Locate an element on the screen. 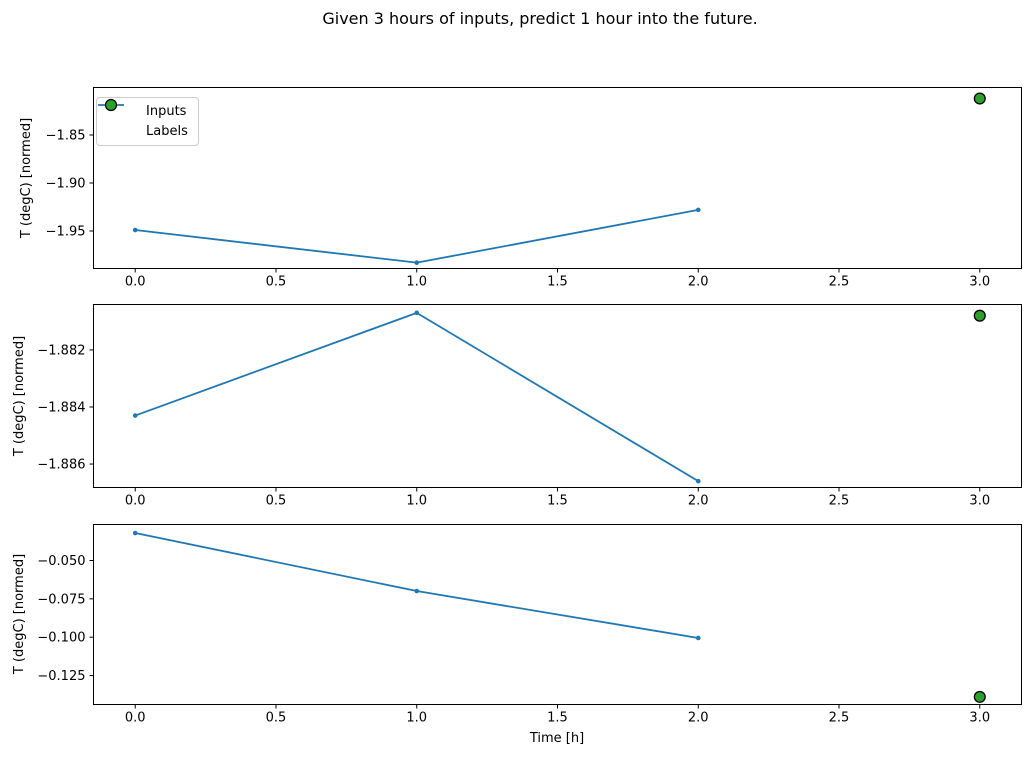  y-tick-label: −0.100 is located at coordinates (61, 638).